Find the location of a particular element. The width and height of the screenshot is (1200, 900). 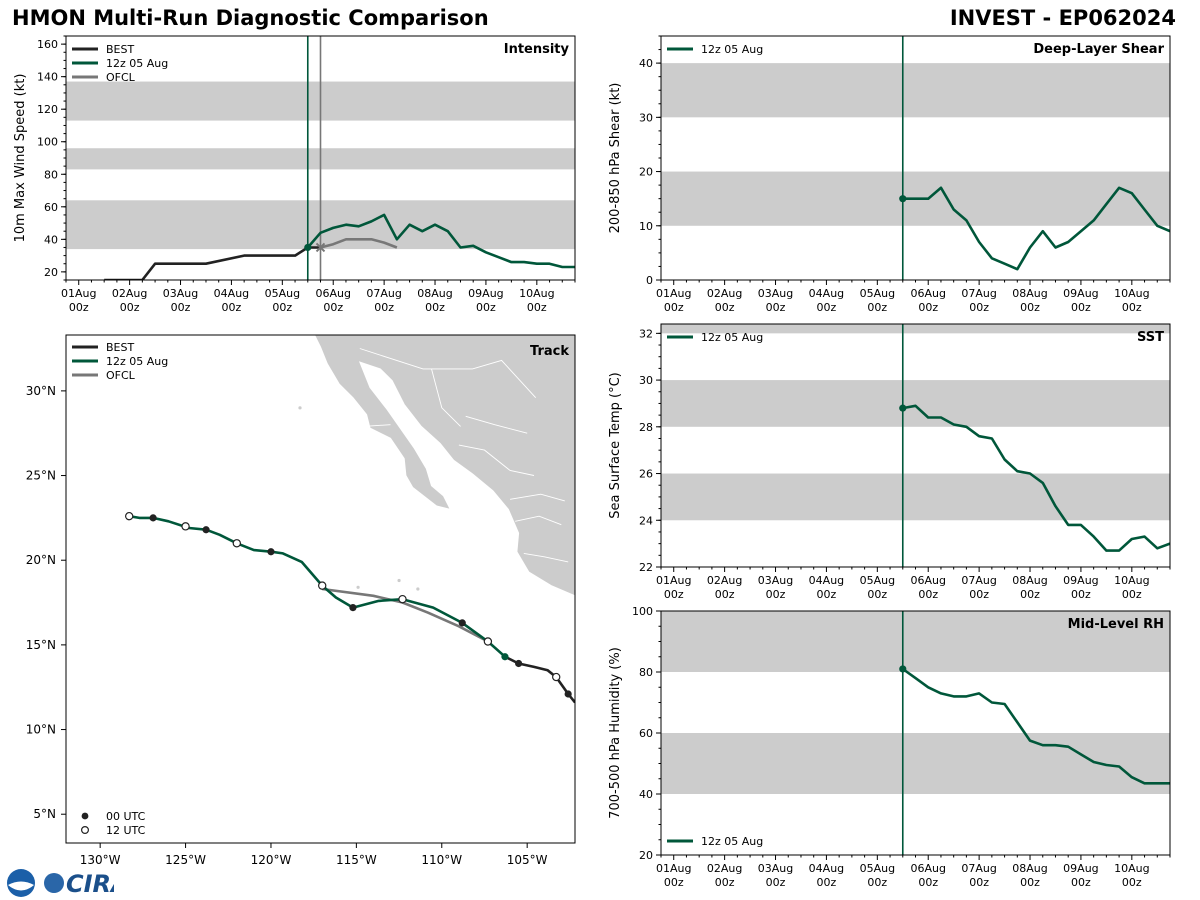

lon-tick-label: 120°W is located at coordinates (271, 860).